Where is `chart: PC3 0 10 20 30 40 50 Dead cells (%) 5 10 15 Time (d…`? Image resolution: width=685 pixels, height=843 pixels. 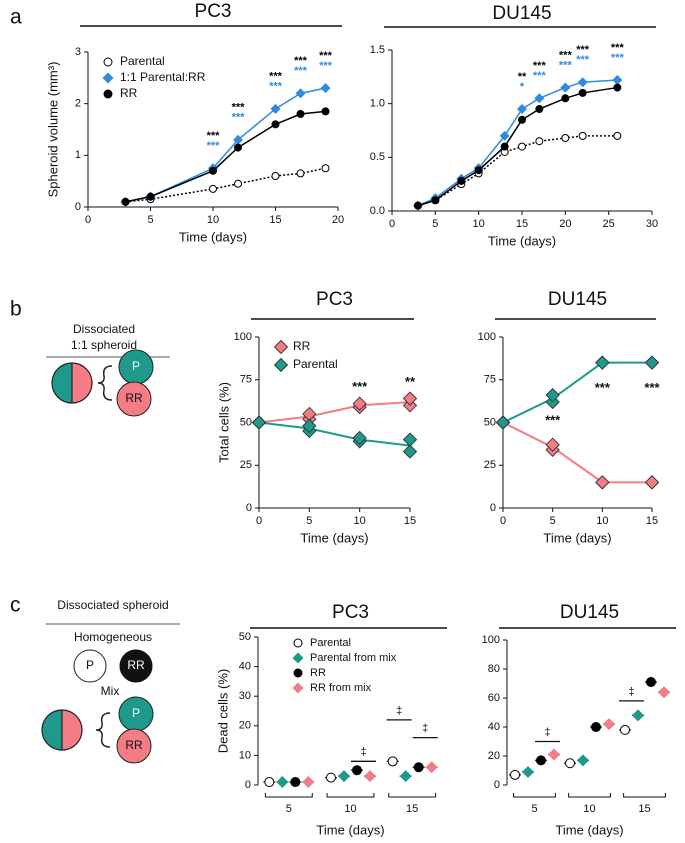 chart: PC3 0 10 20 30 40 50 Dead cells (%) 5 10 15 Time (d… is located at coordinates (331, 719).